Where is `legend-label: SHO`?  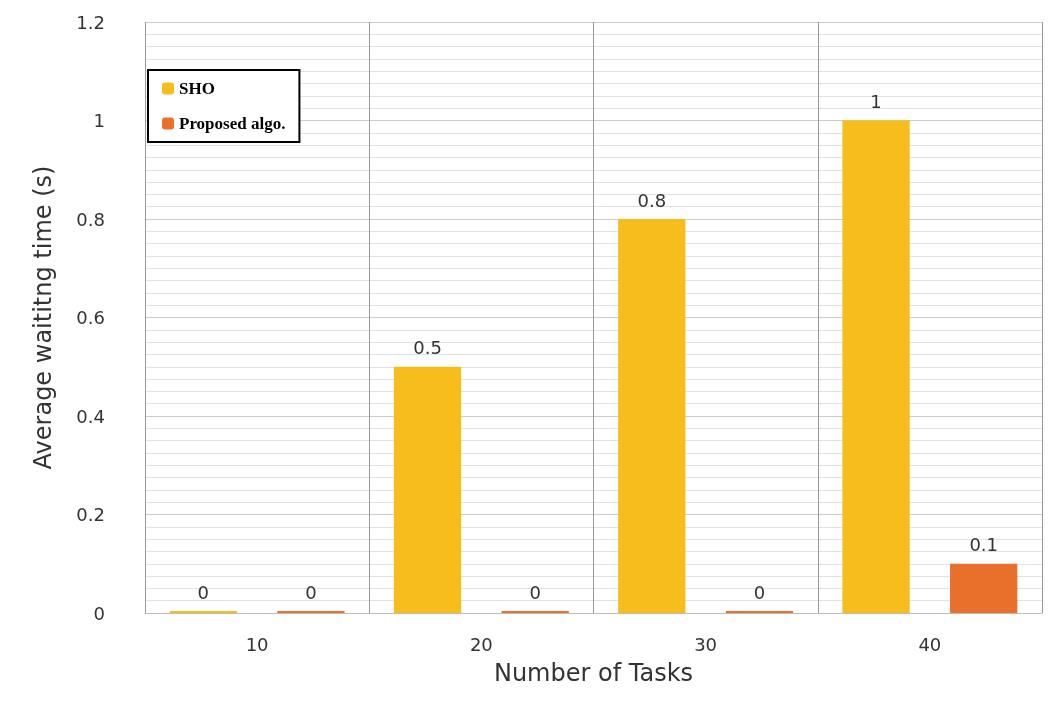 legend-label: SHO is located at coordinates (197, 88).